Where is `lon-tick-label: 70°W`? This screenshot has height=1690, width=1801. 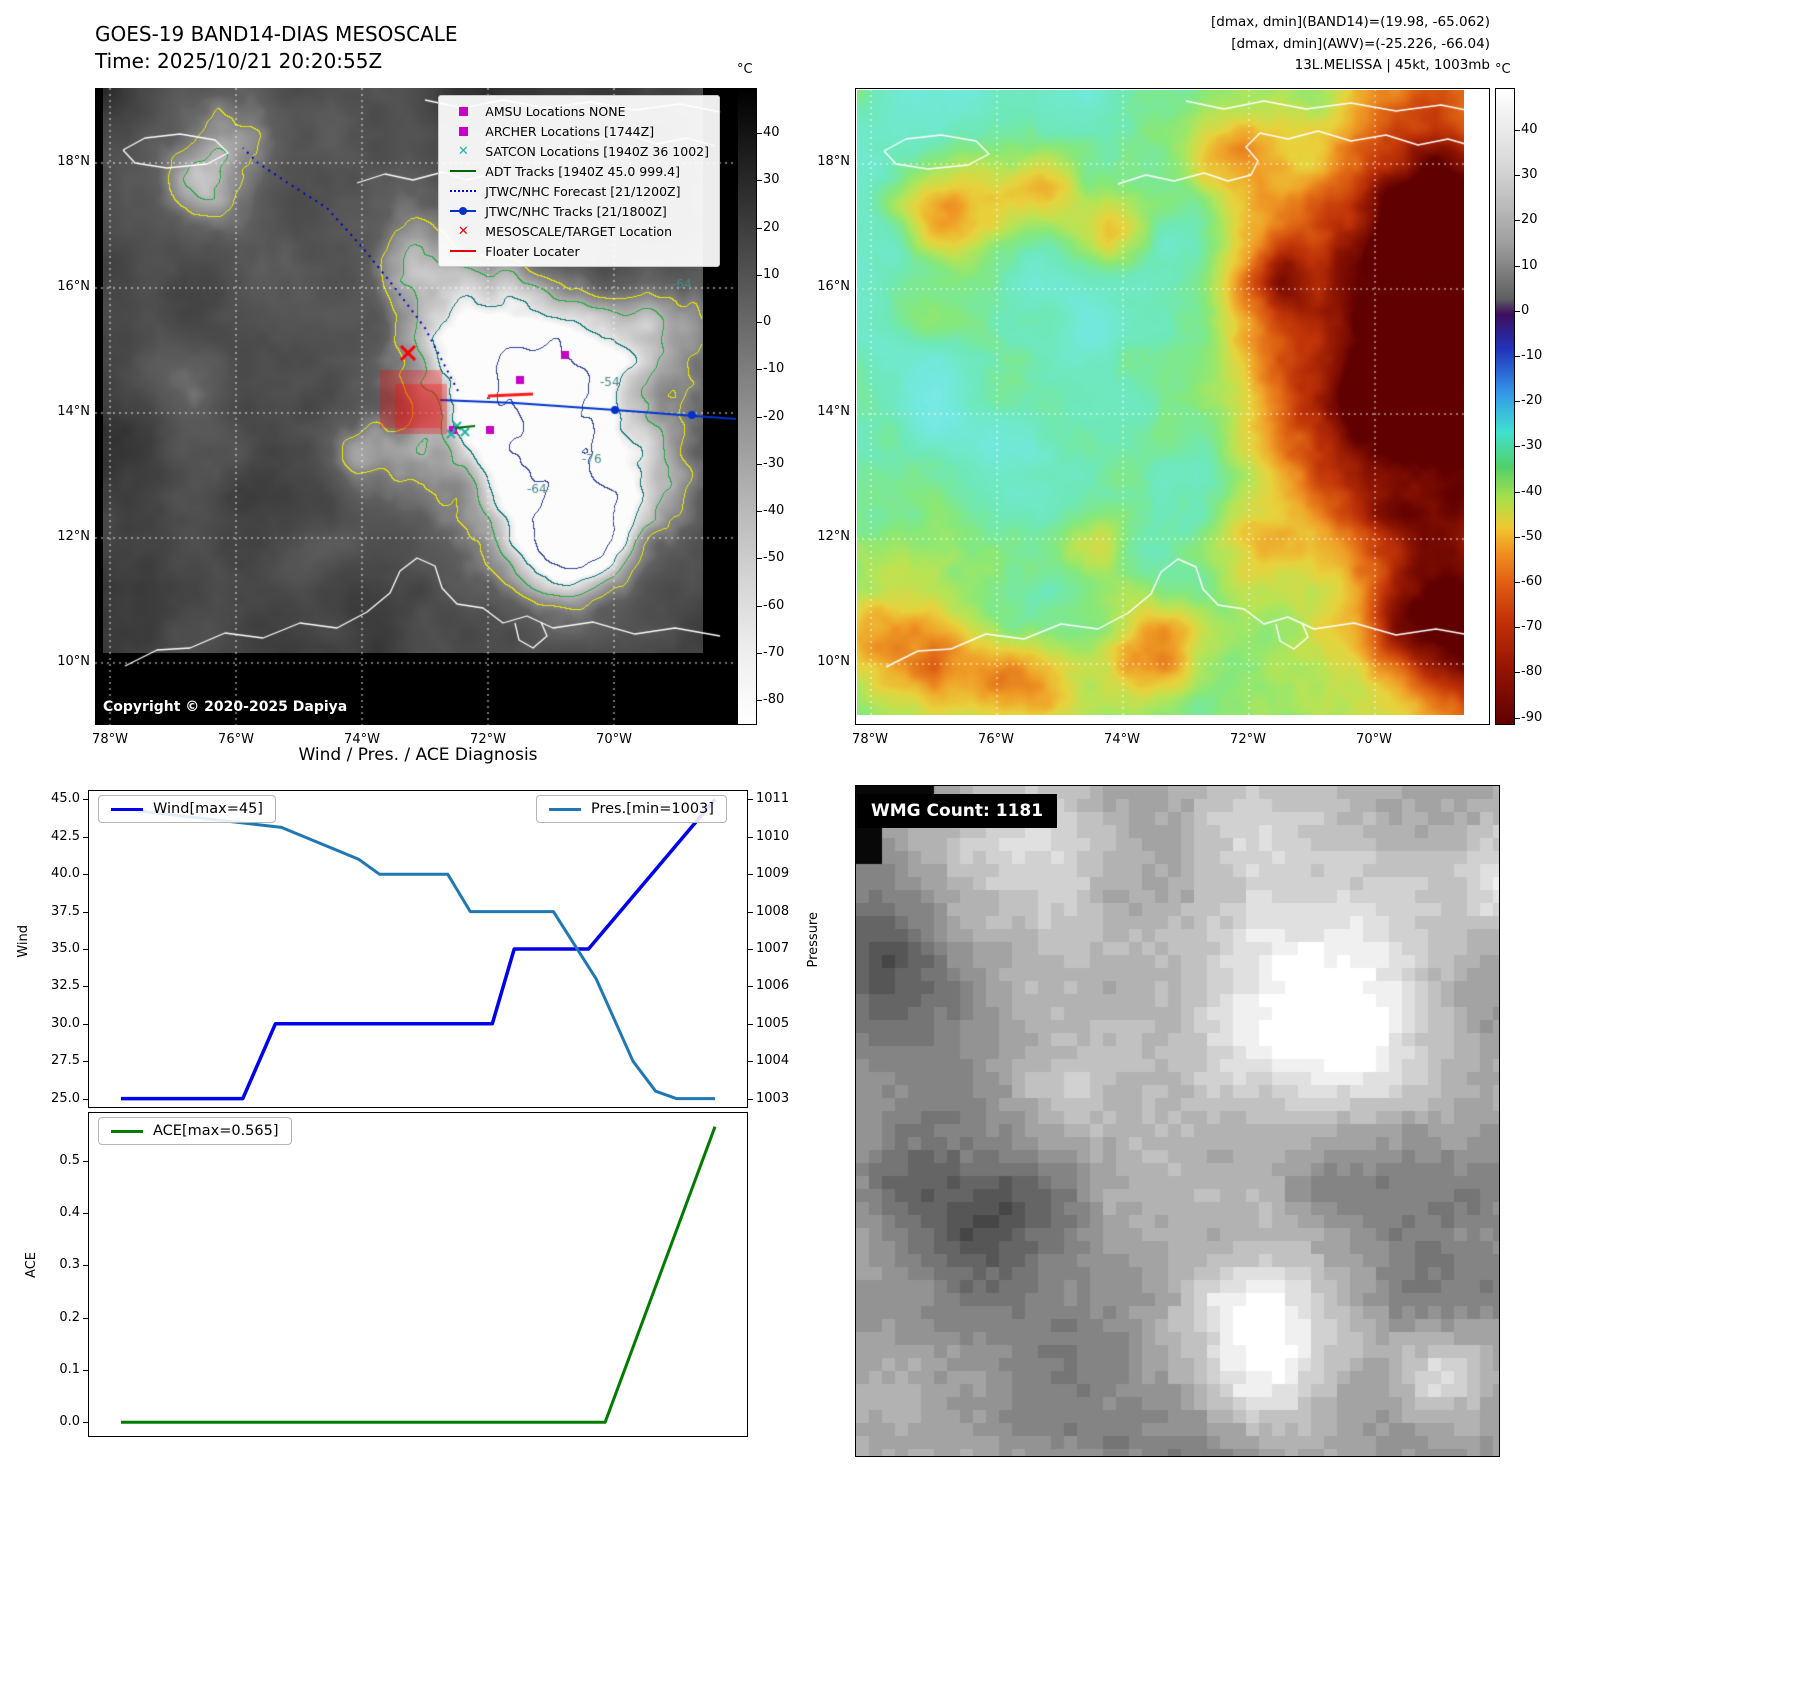
lon-tick-label: 70°W is located at coordinates (614, 739).